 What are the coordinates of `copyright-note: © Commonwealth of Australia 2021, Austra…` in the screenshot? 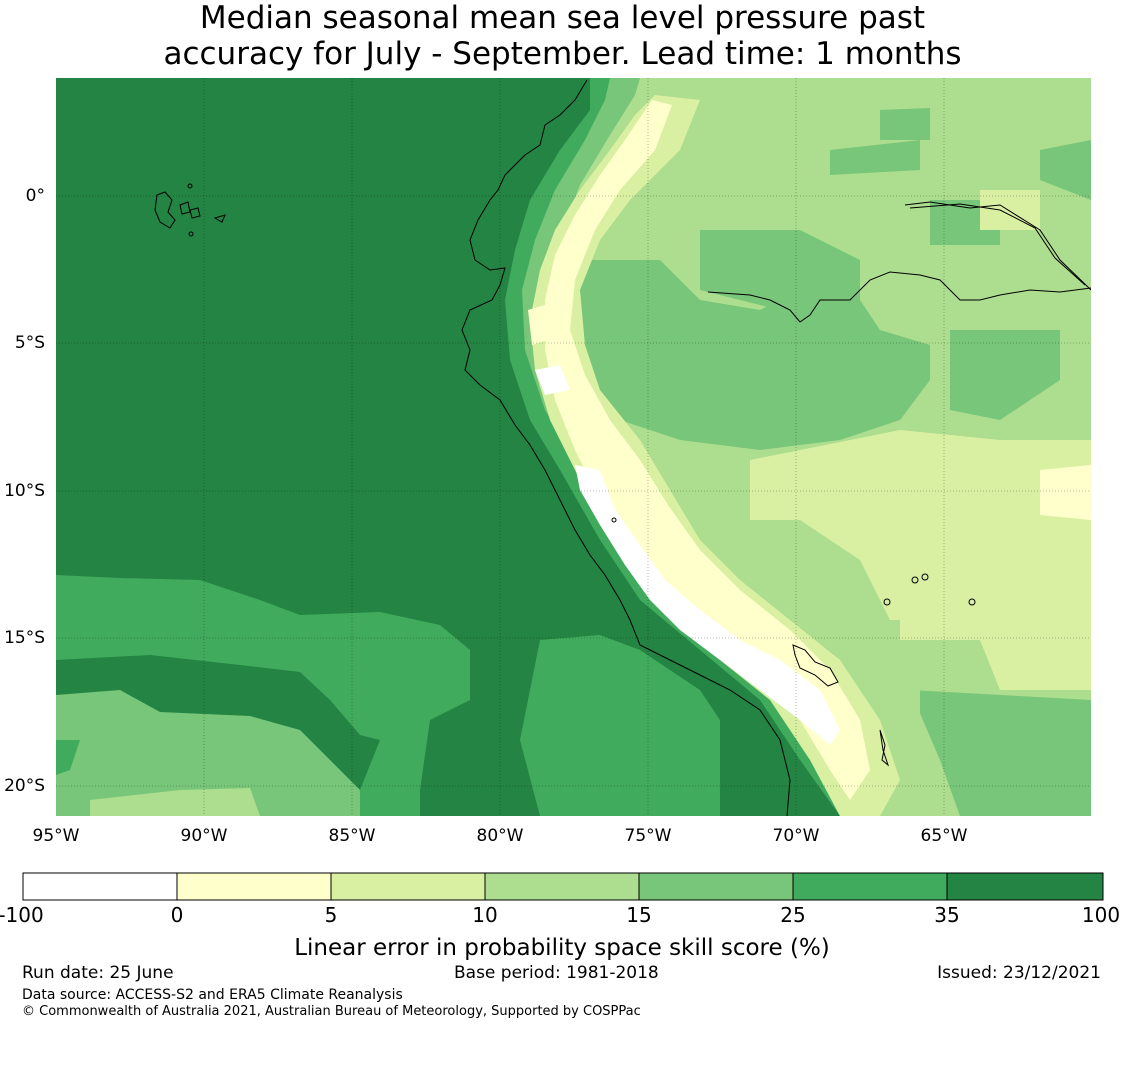 It's located at (331, 1011).